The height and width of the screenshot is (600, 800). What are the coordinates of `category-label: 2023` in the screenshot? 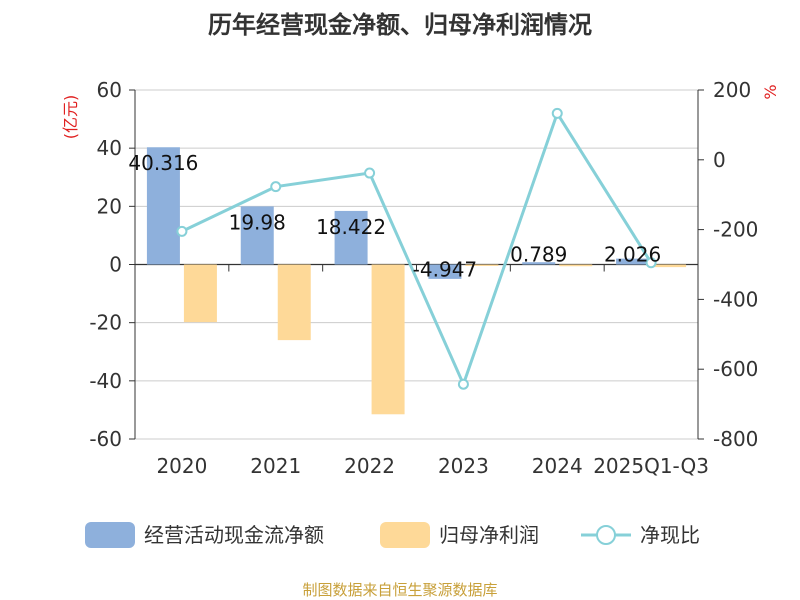 It's located at (463, 466).